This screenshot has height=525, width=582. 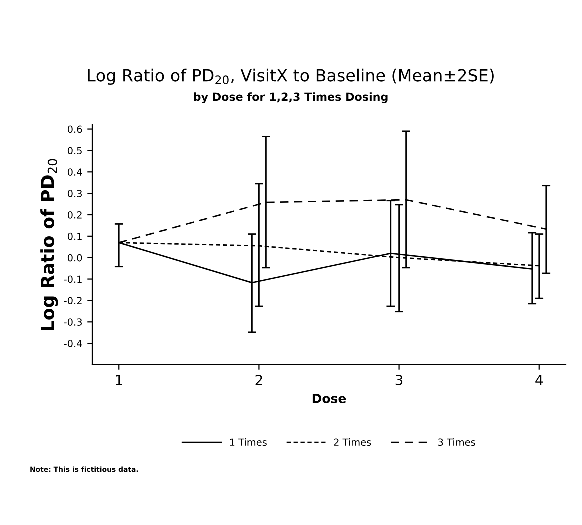 What do you see at coordinates (73, 301) in the screenshot?
I see `y-tick-label: -0.2` at bounding box center [73, 301].